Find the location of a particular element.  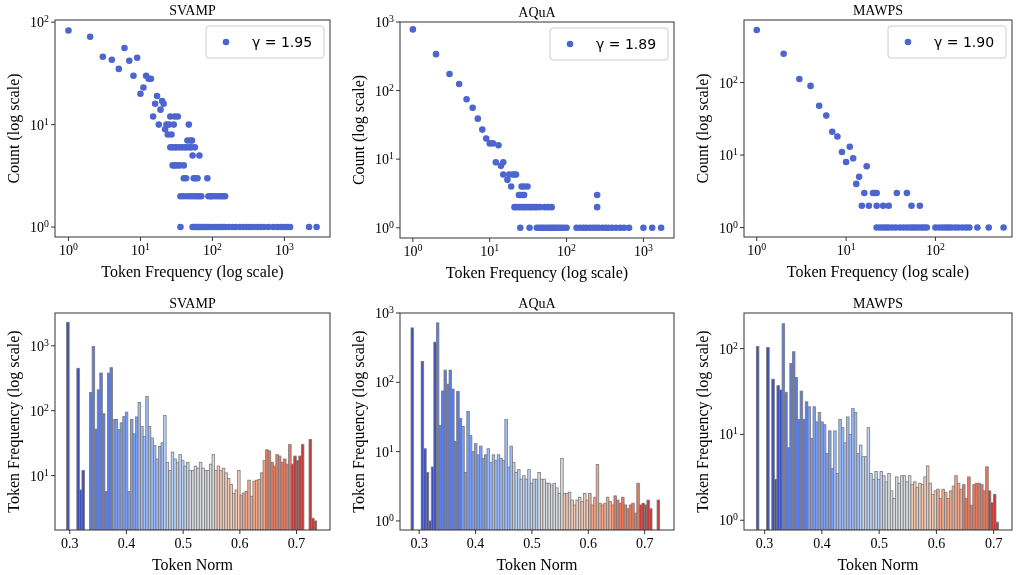

legend-label: γ = 1.95 is located at coordinates (282, 42).